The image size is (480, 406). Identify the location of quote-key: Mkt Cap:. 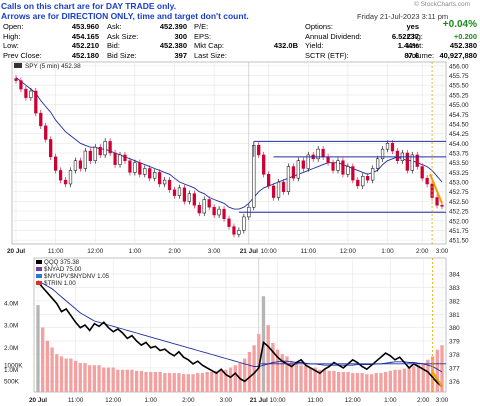
(209, 46).